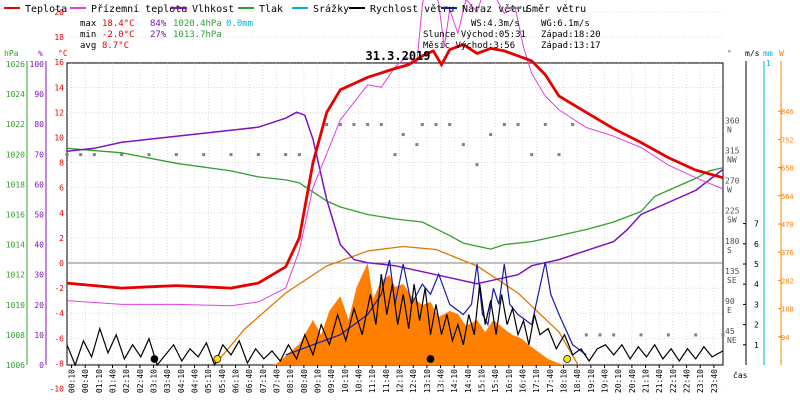 The image size is (800, 400). What do you see at coordinates (441, 381) in the screenshot?
I see `time-tick-label: 13:40` at bounding box center [441, 381].